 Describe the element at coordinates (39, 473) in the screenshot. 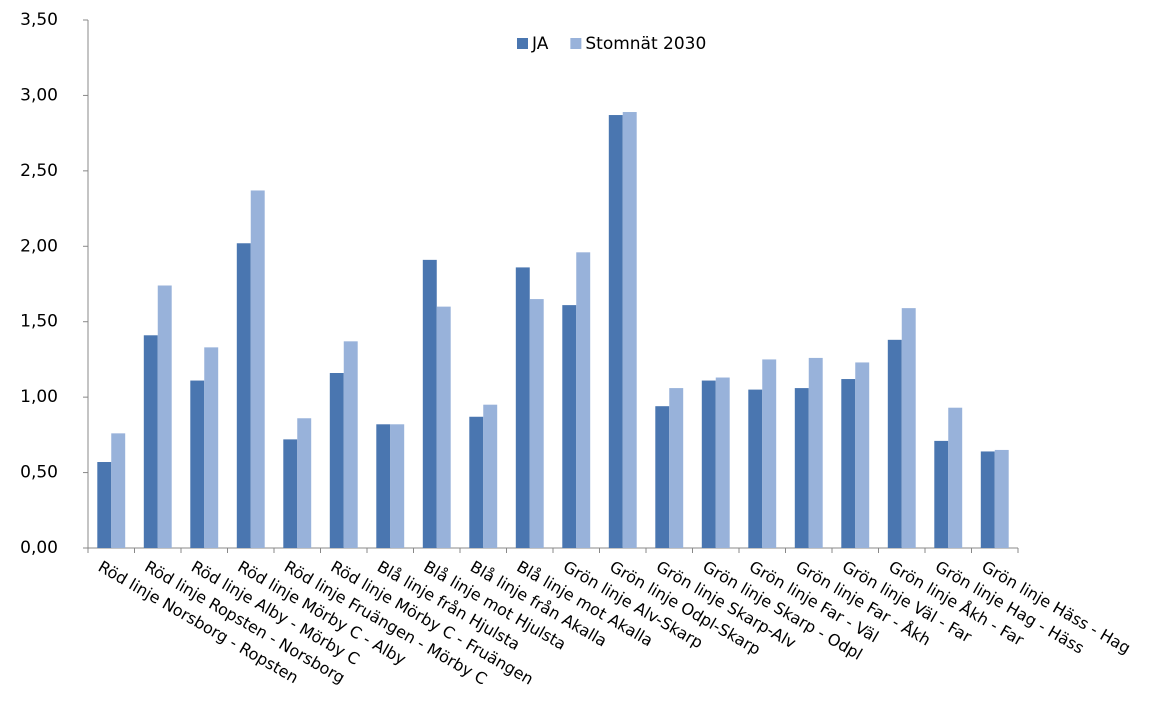

I see `y-tick-label: 0,50` at that location.